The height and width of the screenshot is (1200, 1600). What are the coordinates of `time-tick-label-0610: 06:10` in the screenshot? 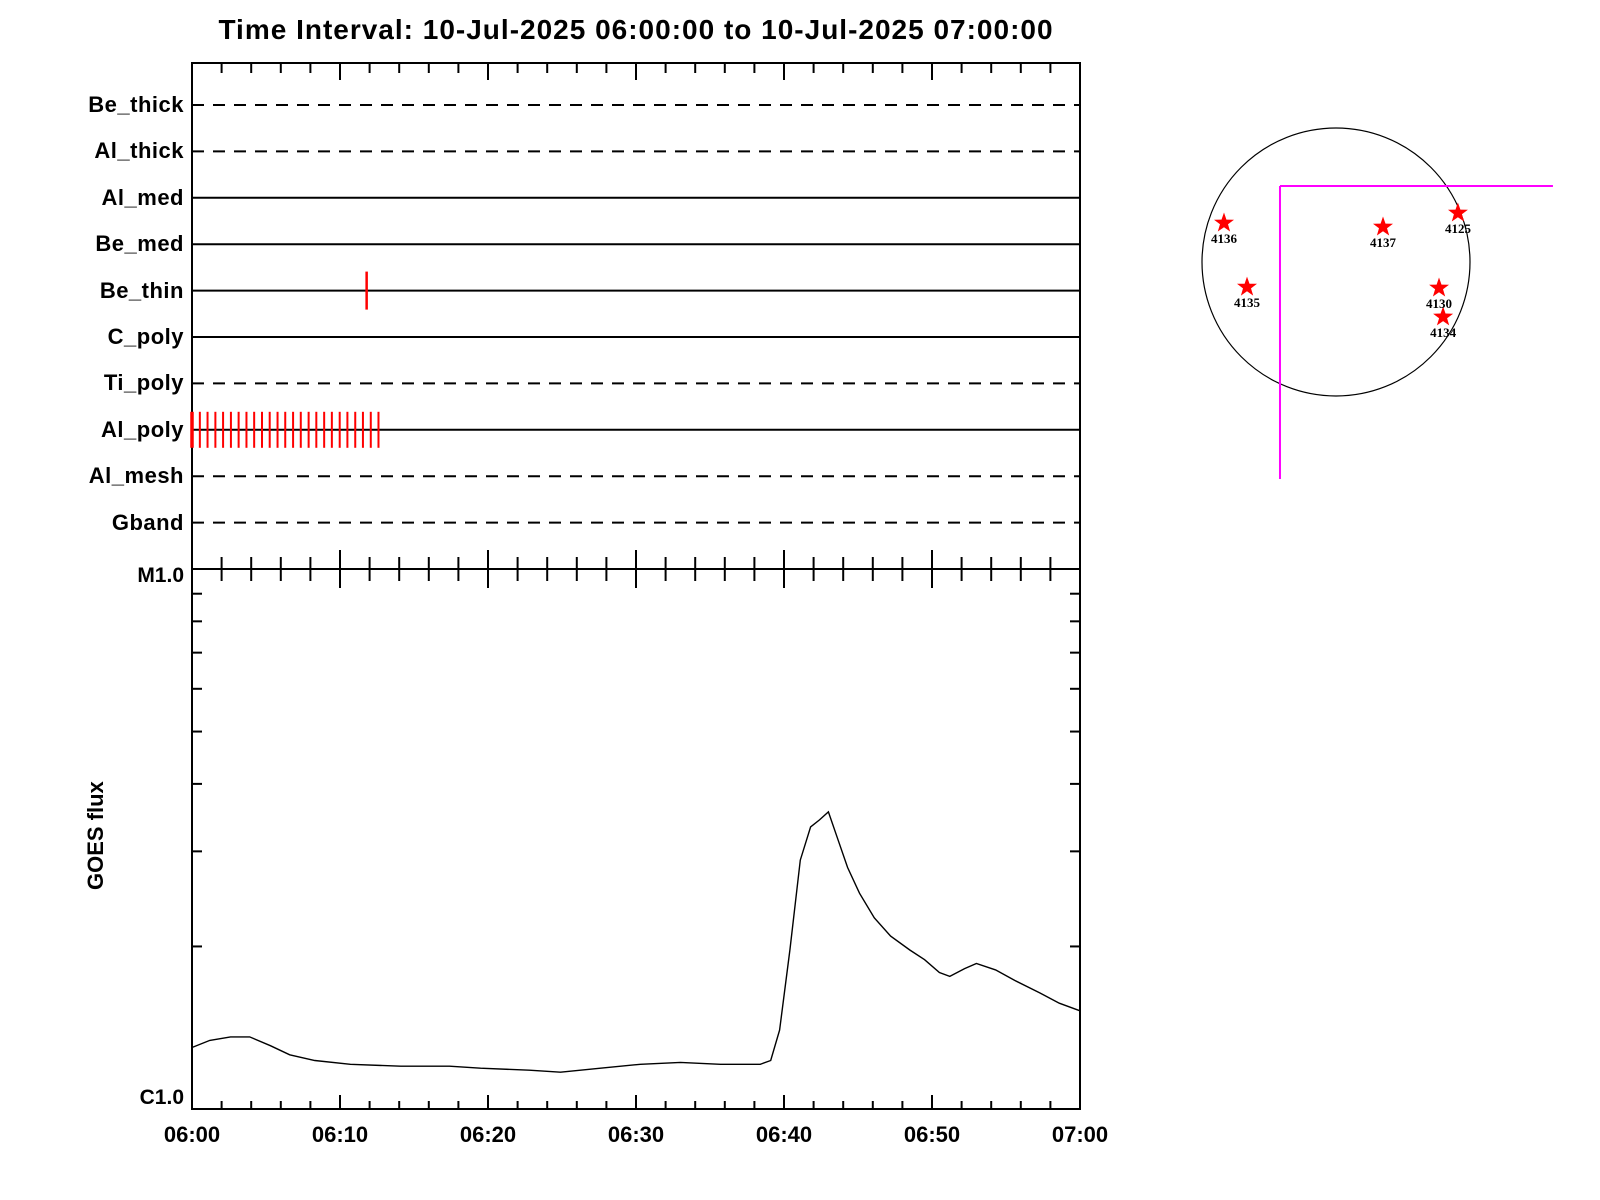 It's located at (340, 1134).